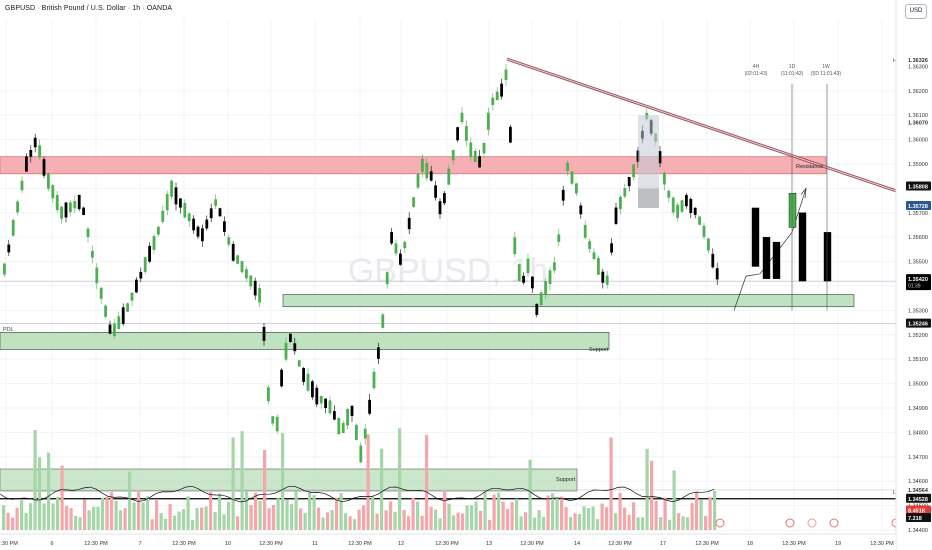 This screenshot has width=932, height=550. Describe the element at coordinates (489, 544) in the screenshot. I see `time-tick-label: 13` at that location.